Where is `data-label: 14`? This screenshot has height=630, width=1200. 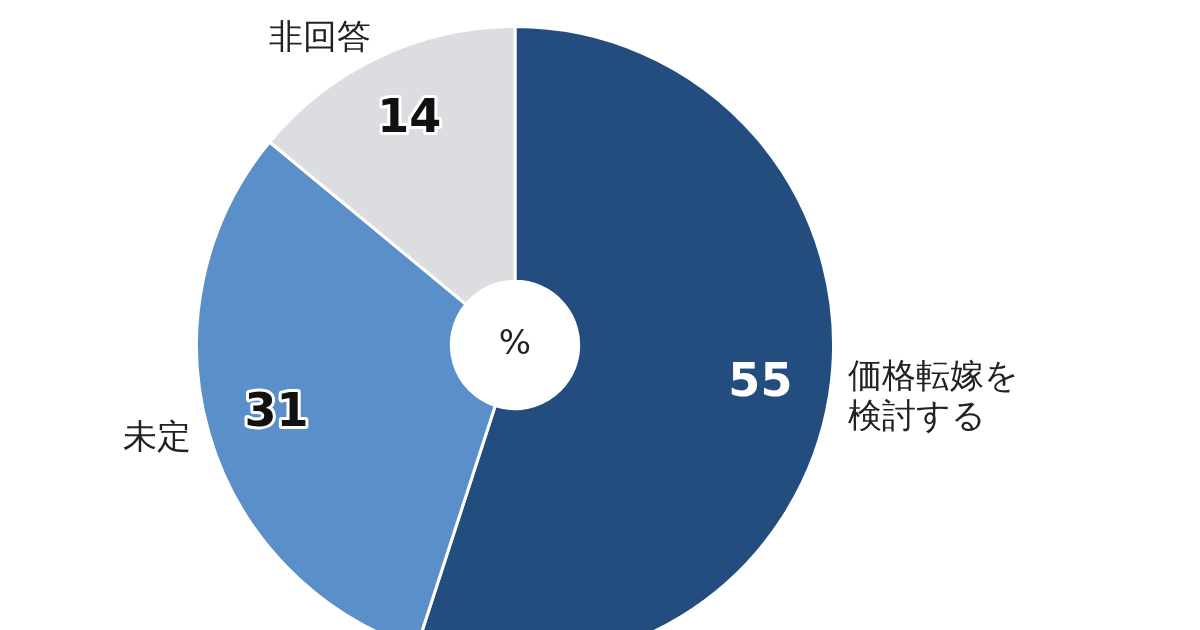 data-label: 14 is located at coordinates (409, 116).